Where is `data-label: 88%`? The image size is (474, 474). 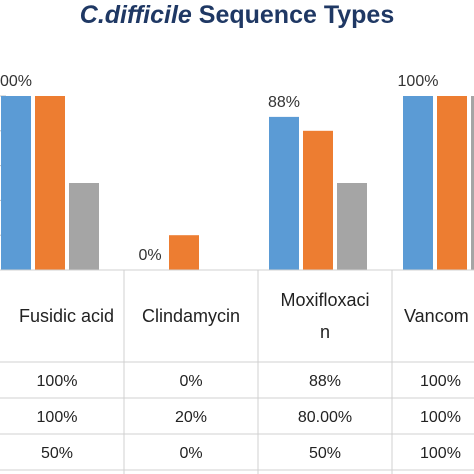 data-label: 88% is located at coordinates (284, 102).